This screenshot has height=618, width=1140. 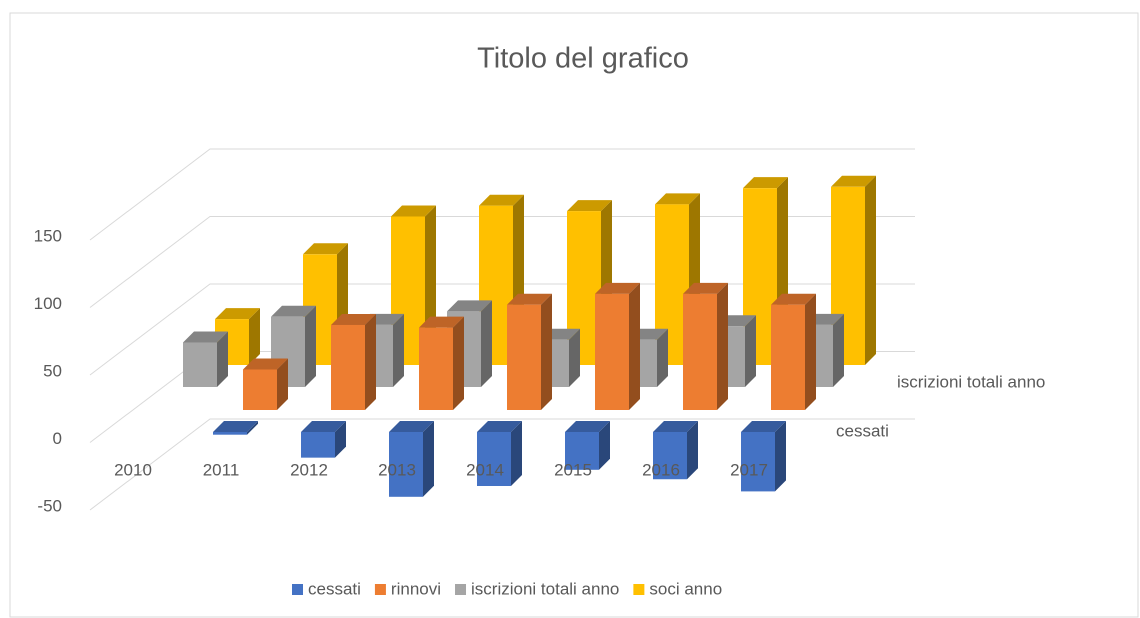 What do you see at coordinates (661, 469) in the screenshot?
I see `x-tick-label: 2016` at bounding box center [661, 469].